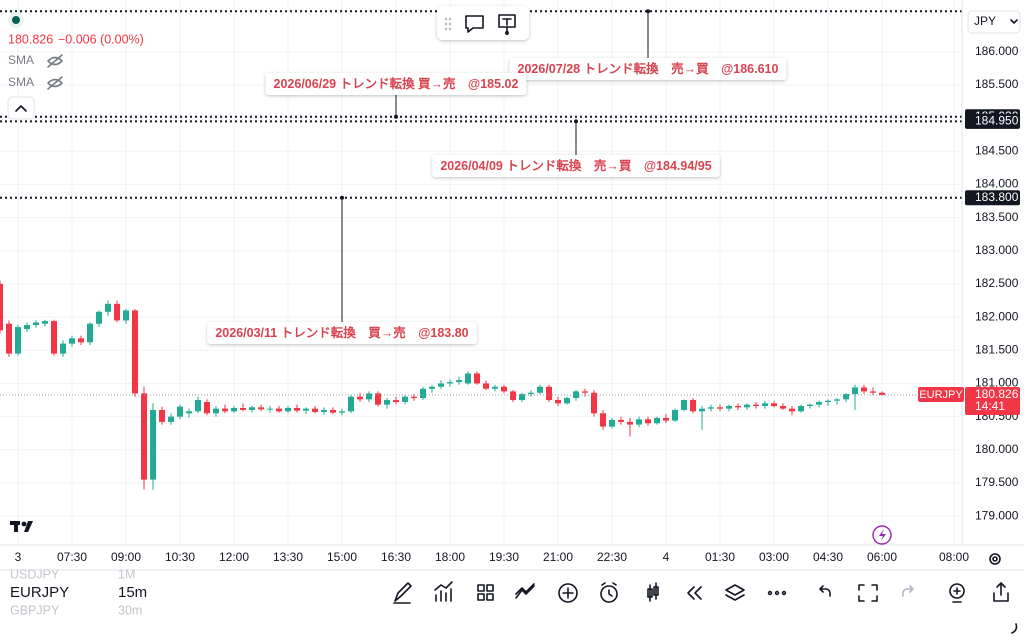  I want to click on watch-interval: 30m, so click(130, 610).